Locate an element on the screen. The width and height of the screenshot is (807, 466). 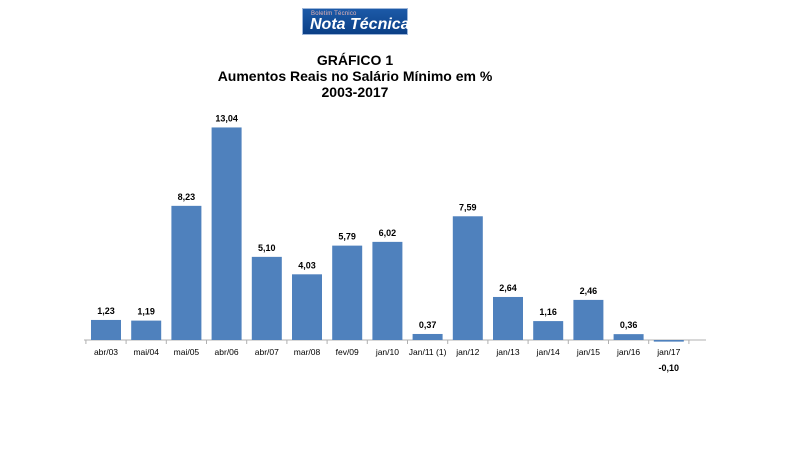
data-label: 0,36 is located at coordinates (629, 325).